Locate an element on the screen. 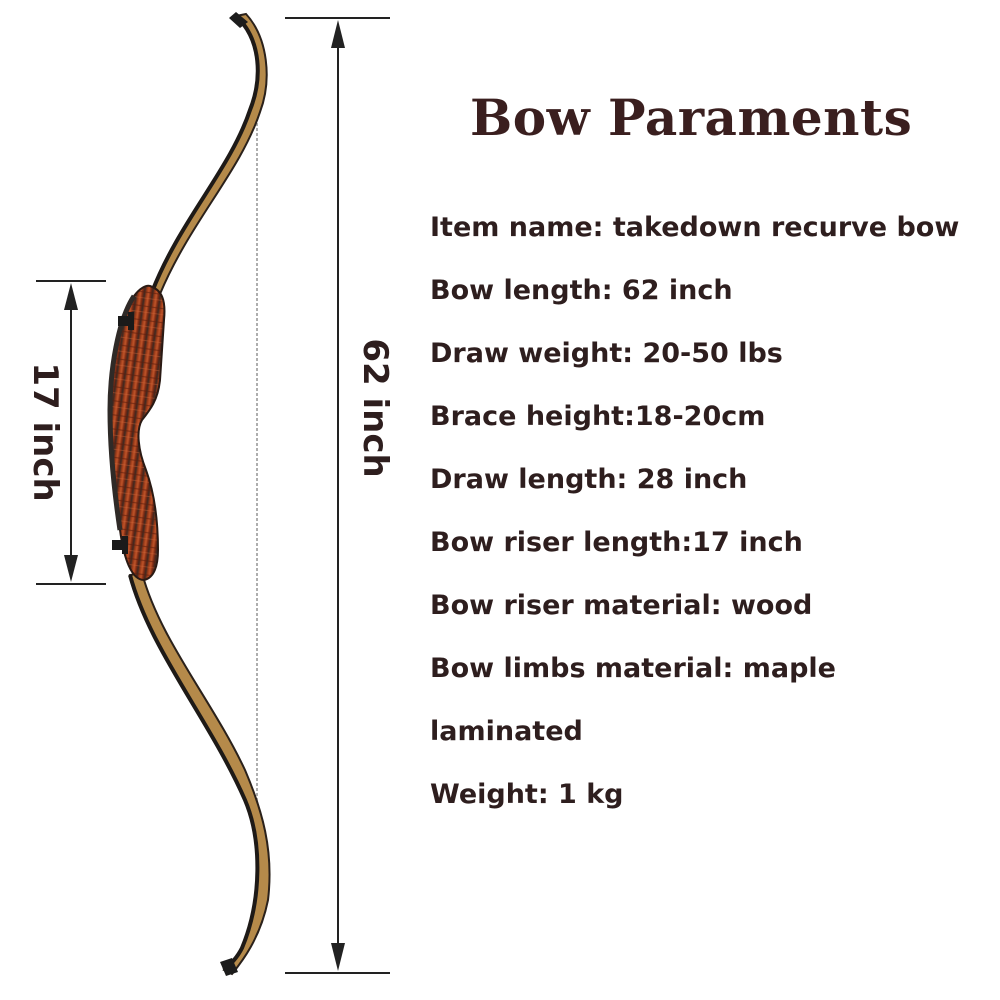 This screenshot has height=1000, width=1000. spec-riser-length: Bow riser length:17 inch is located at coordinates (616, 542).